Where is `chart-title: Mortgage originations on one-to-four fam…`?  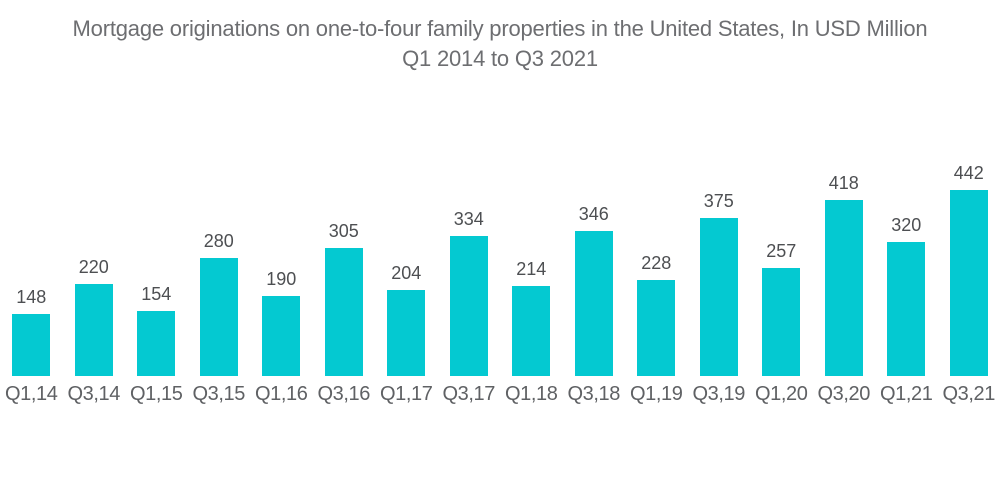
chart-title: Mortgage originations on one-to-four fam… is located at coordinates (500, 37).